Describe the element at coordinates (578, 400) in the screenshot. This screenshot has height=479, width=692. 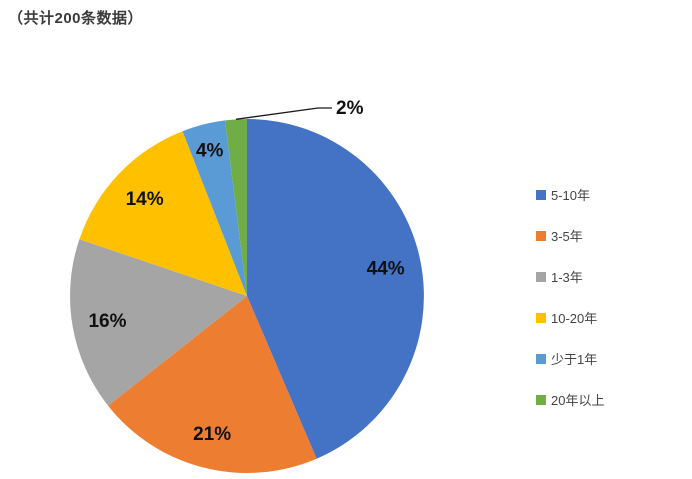
I see `legend-label: 20年以上` at that location.